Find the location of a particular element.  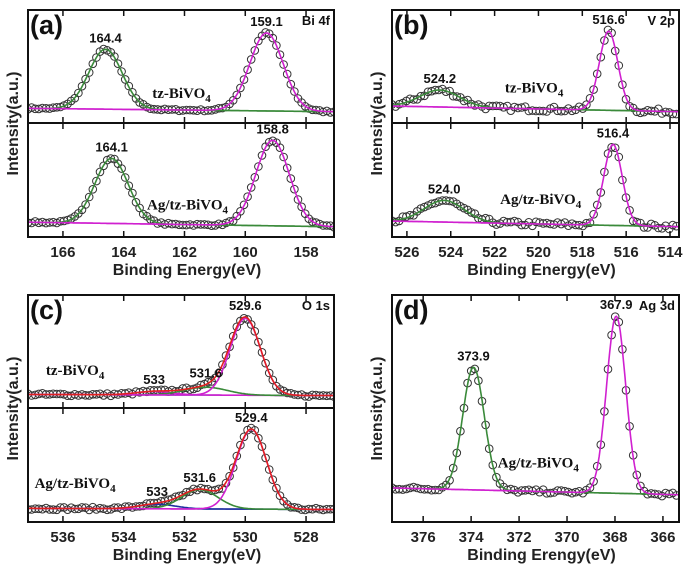

x-tick-label: 526 is located at coordinates (406, 252).